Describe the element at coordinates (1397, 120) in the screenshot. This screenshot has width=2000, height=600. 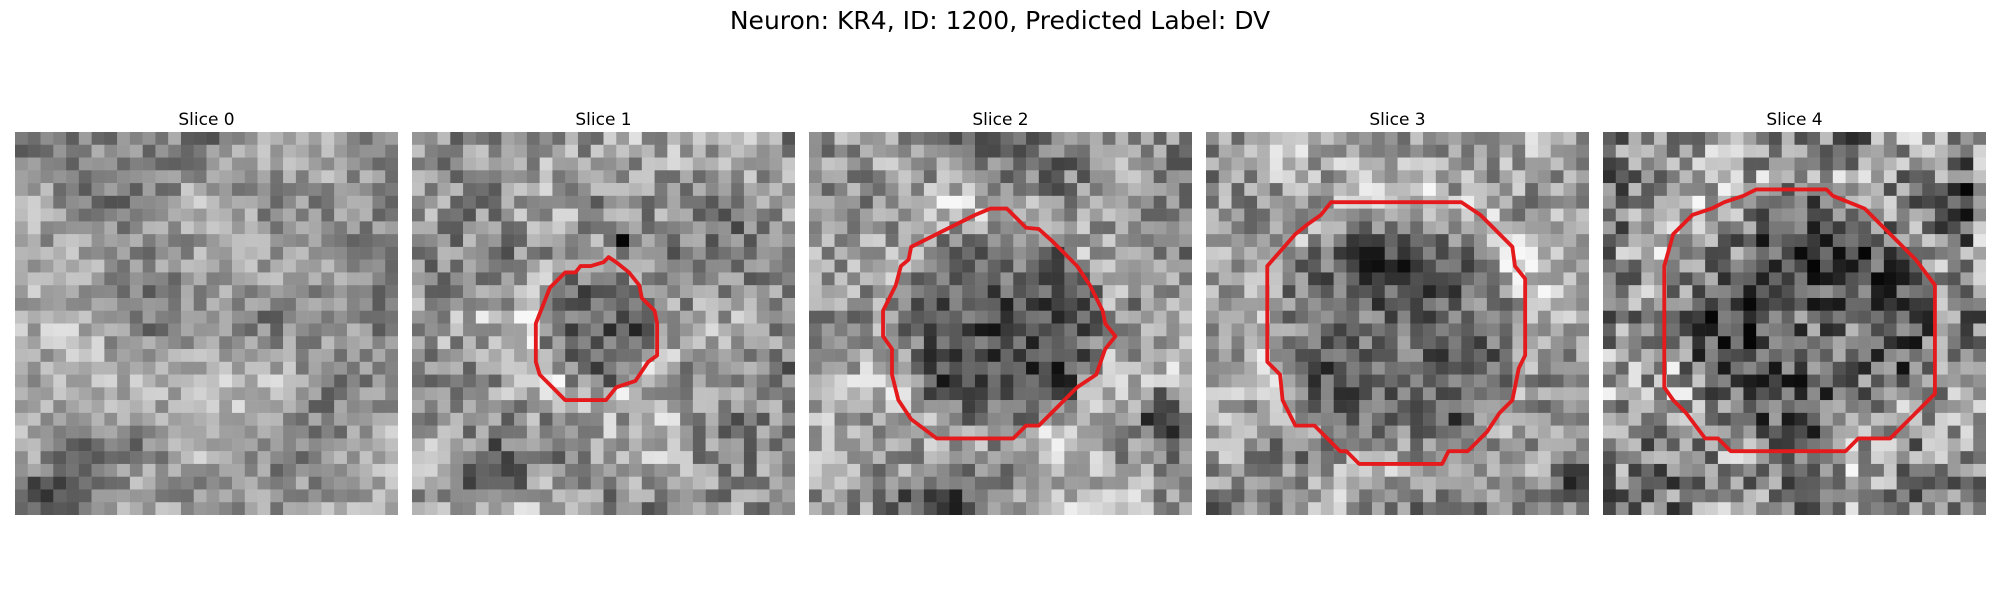
I see `slice-title: Slice 3` at that location.